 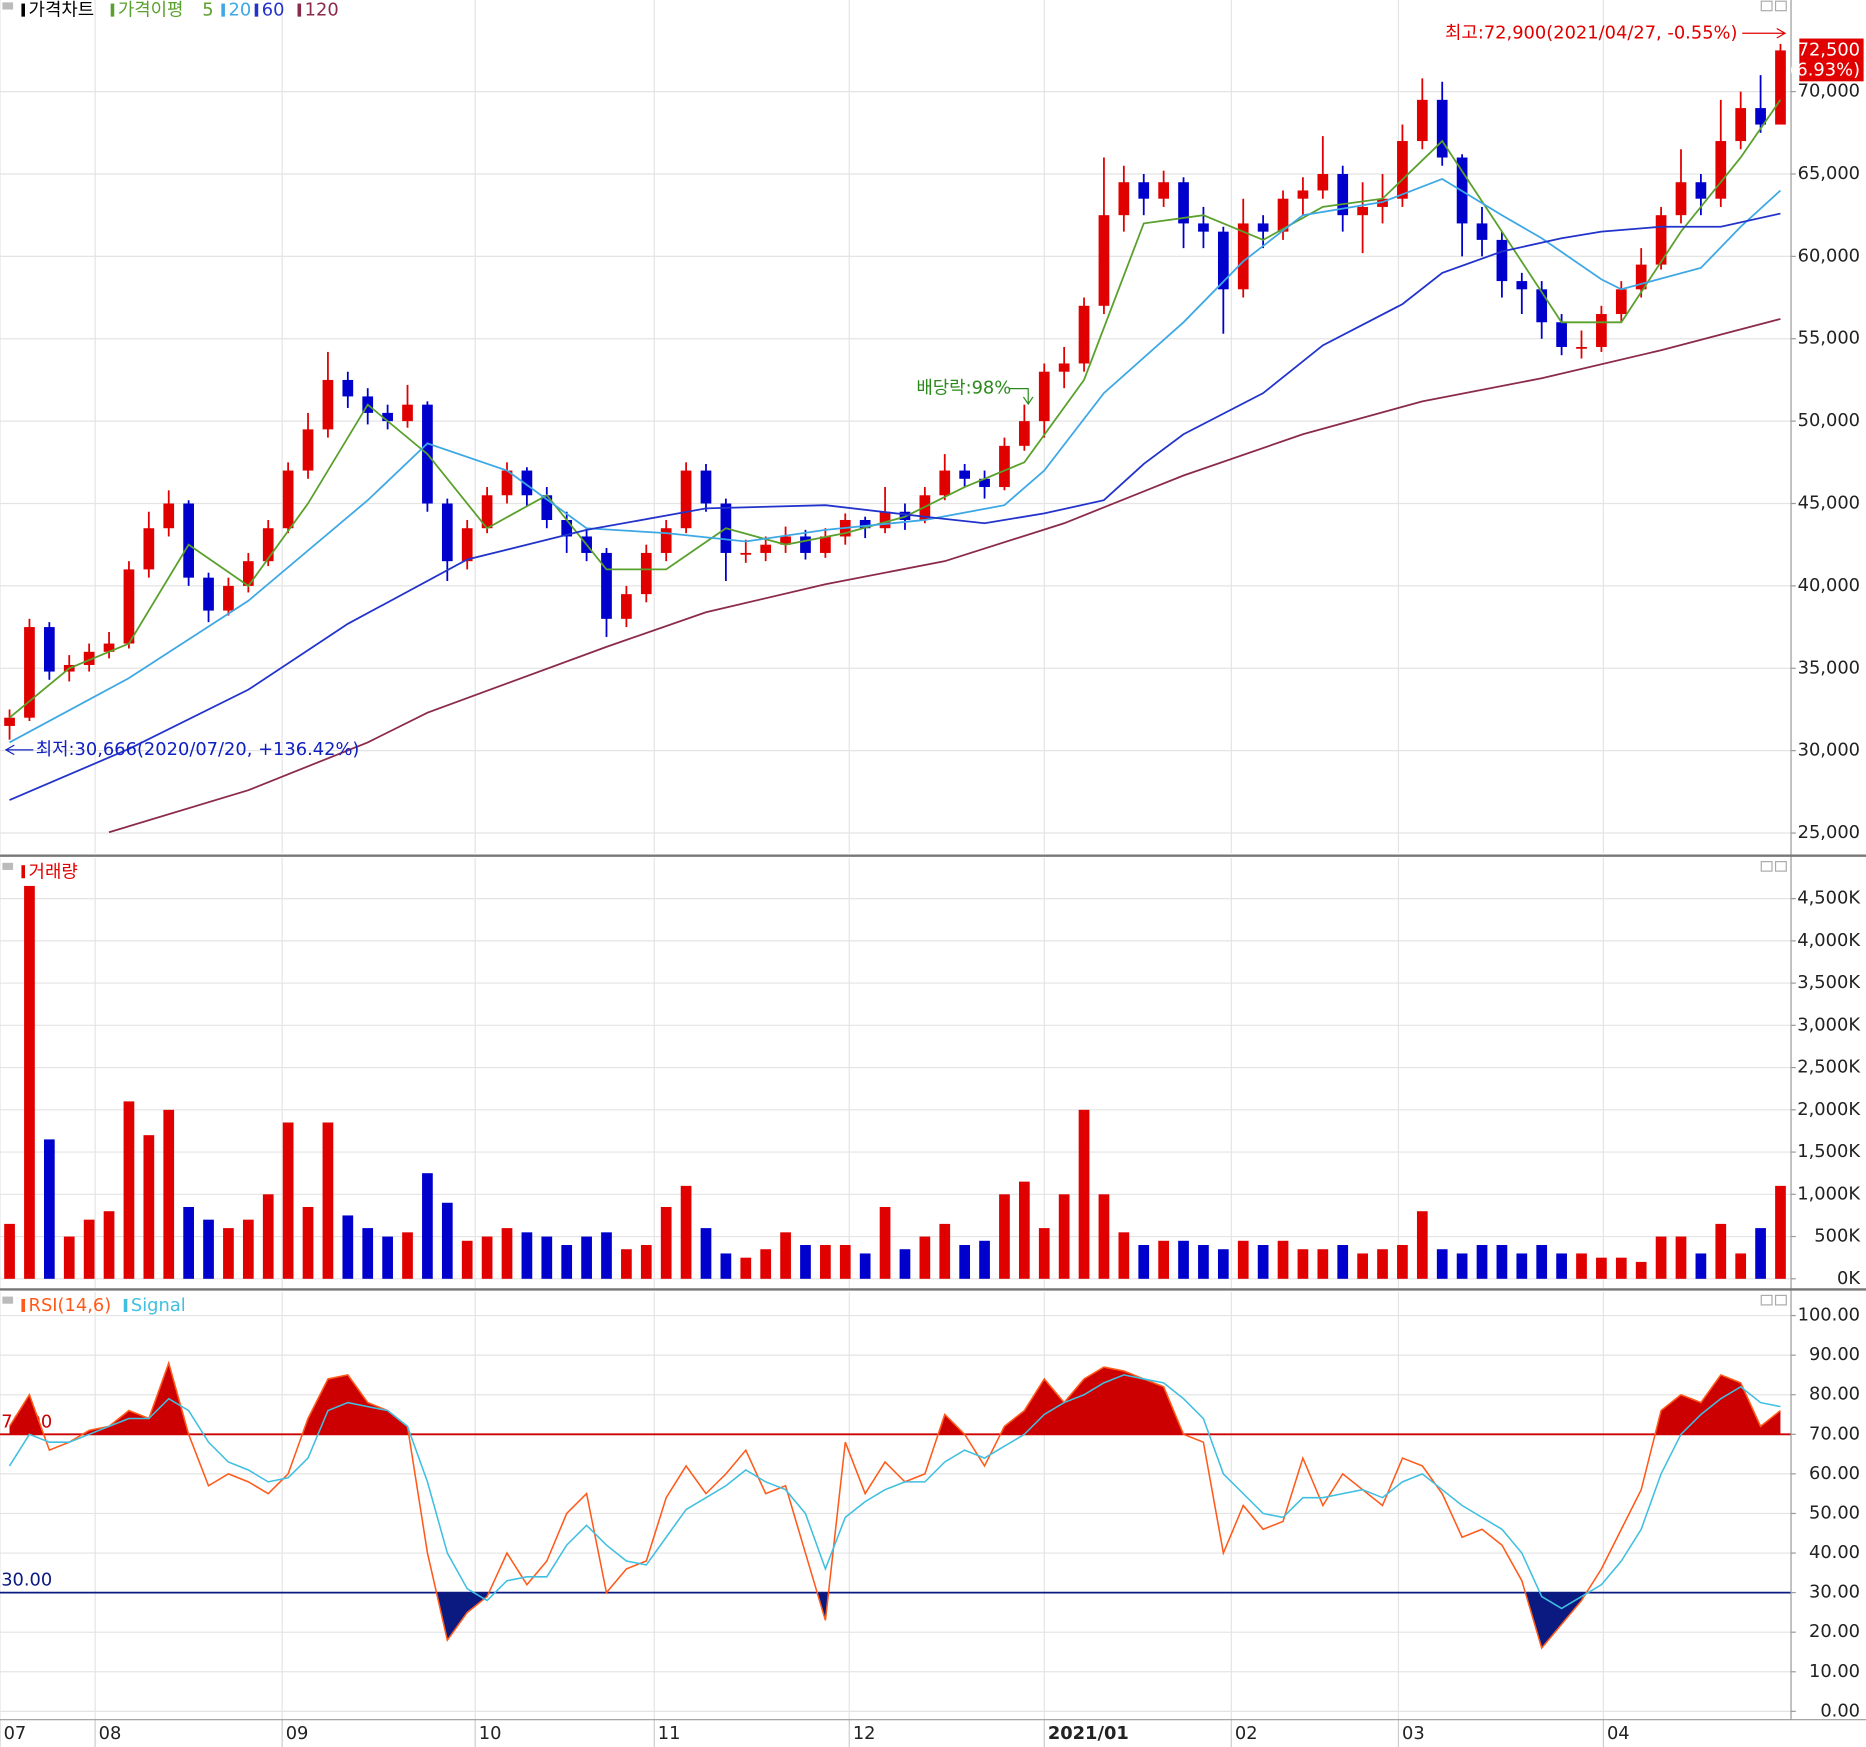 I want to click on y-tick-label: 50,000, so click(x=1829, y=420).